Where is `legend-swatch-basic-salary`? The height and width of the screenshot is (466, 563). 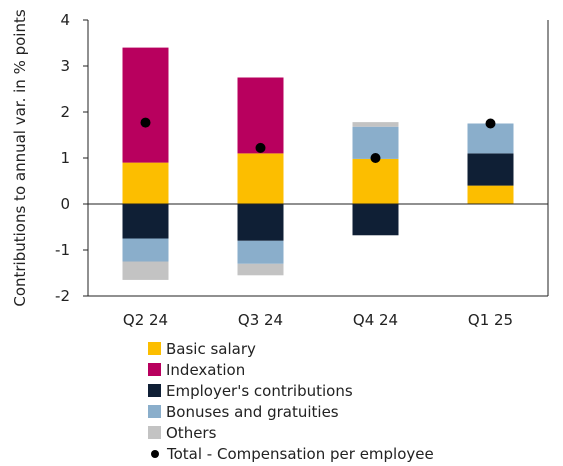
legend-swatch-basic-salary is located at coordinates (154, 348).